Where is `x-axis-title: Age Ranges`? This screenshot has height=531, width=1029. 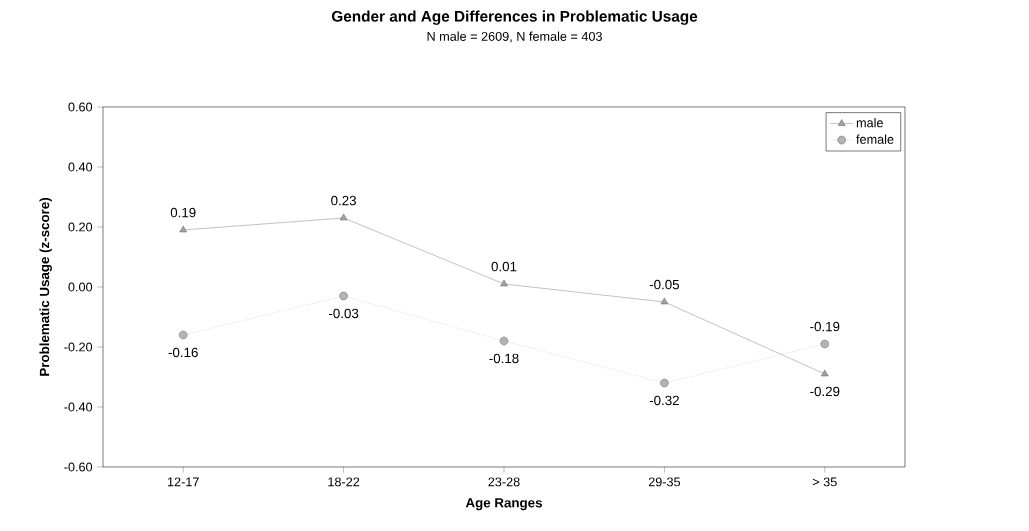 x-axis-title: Age Ranges is located at coordinates (503, 504).